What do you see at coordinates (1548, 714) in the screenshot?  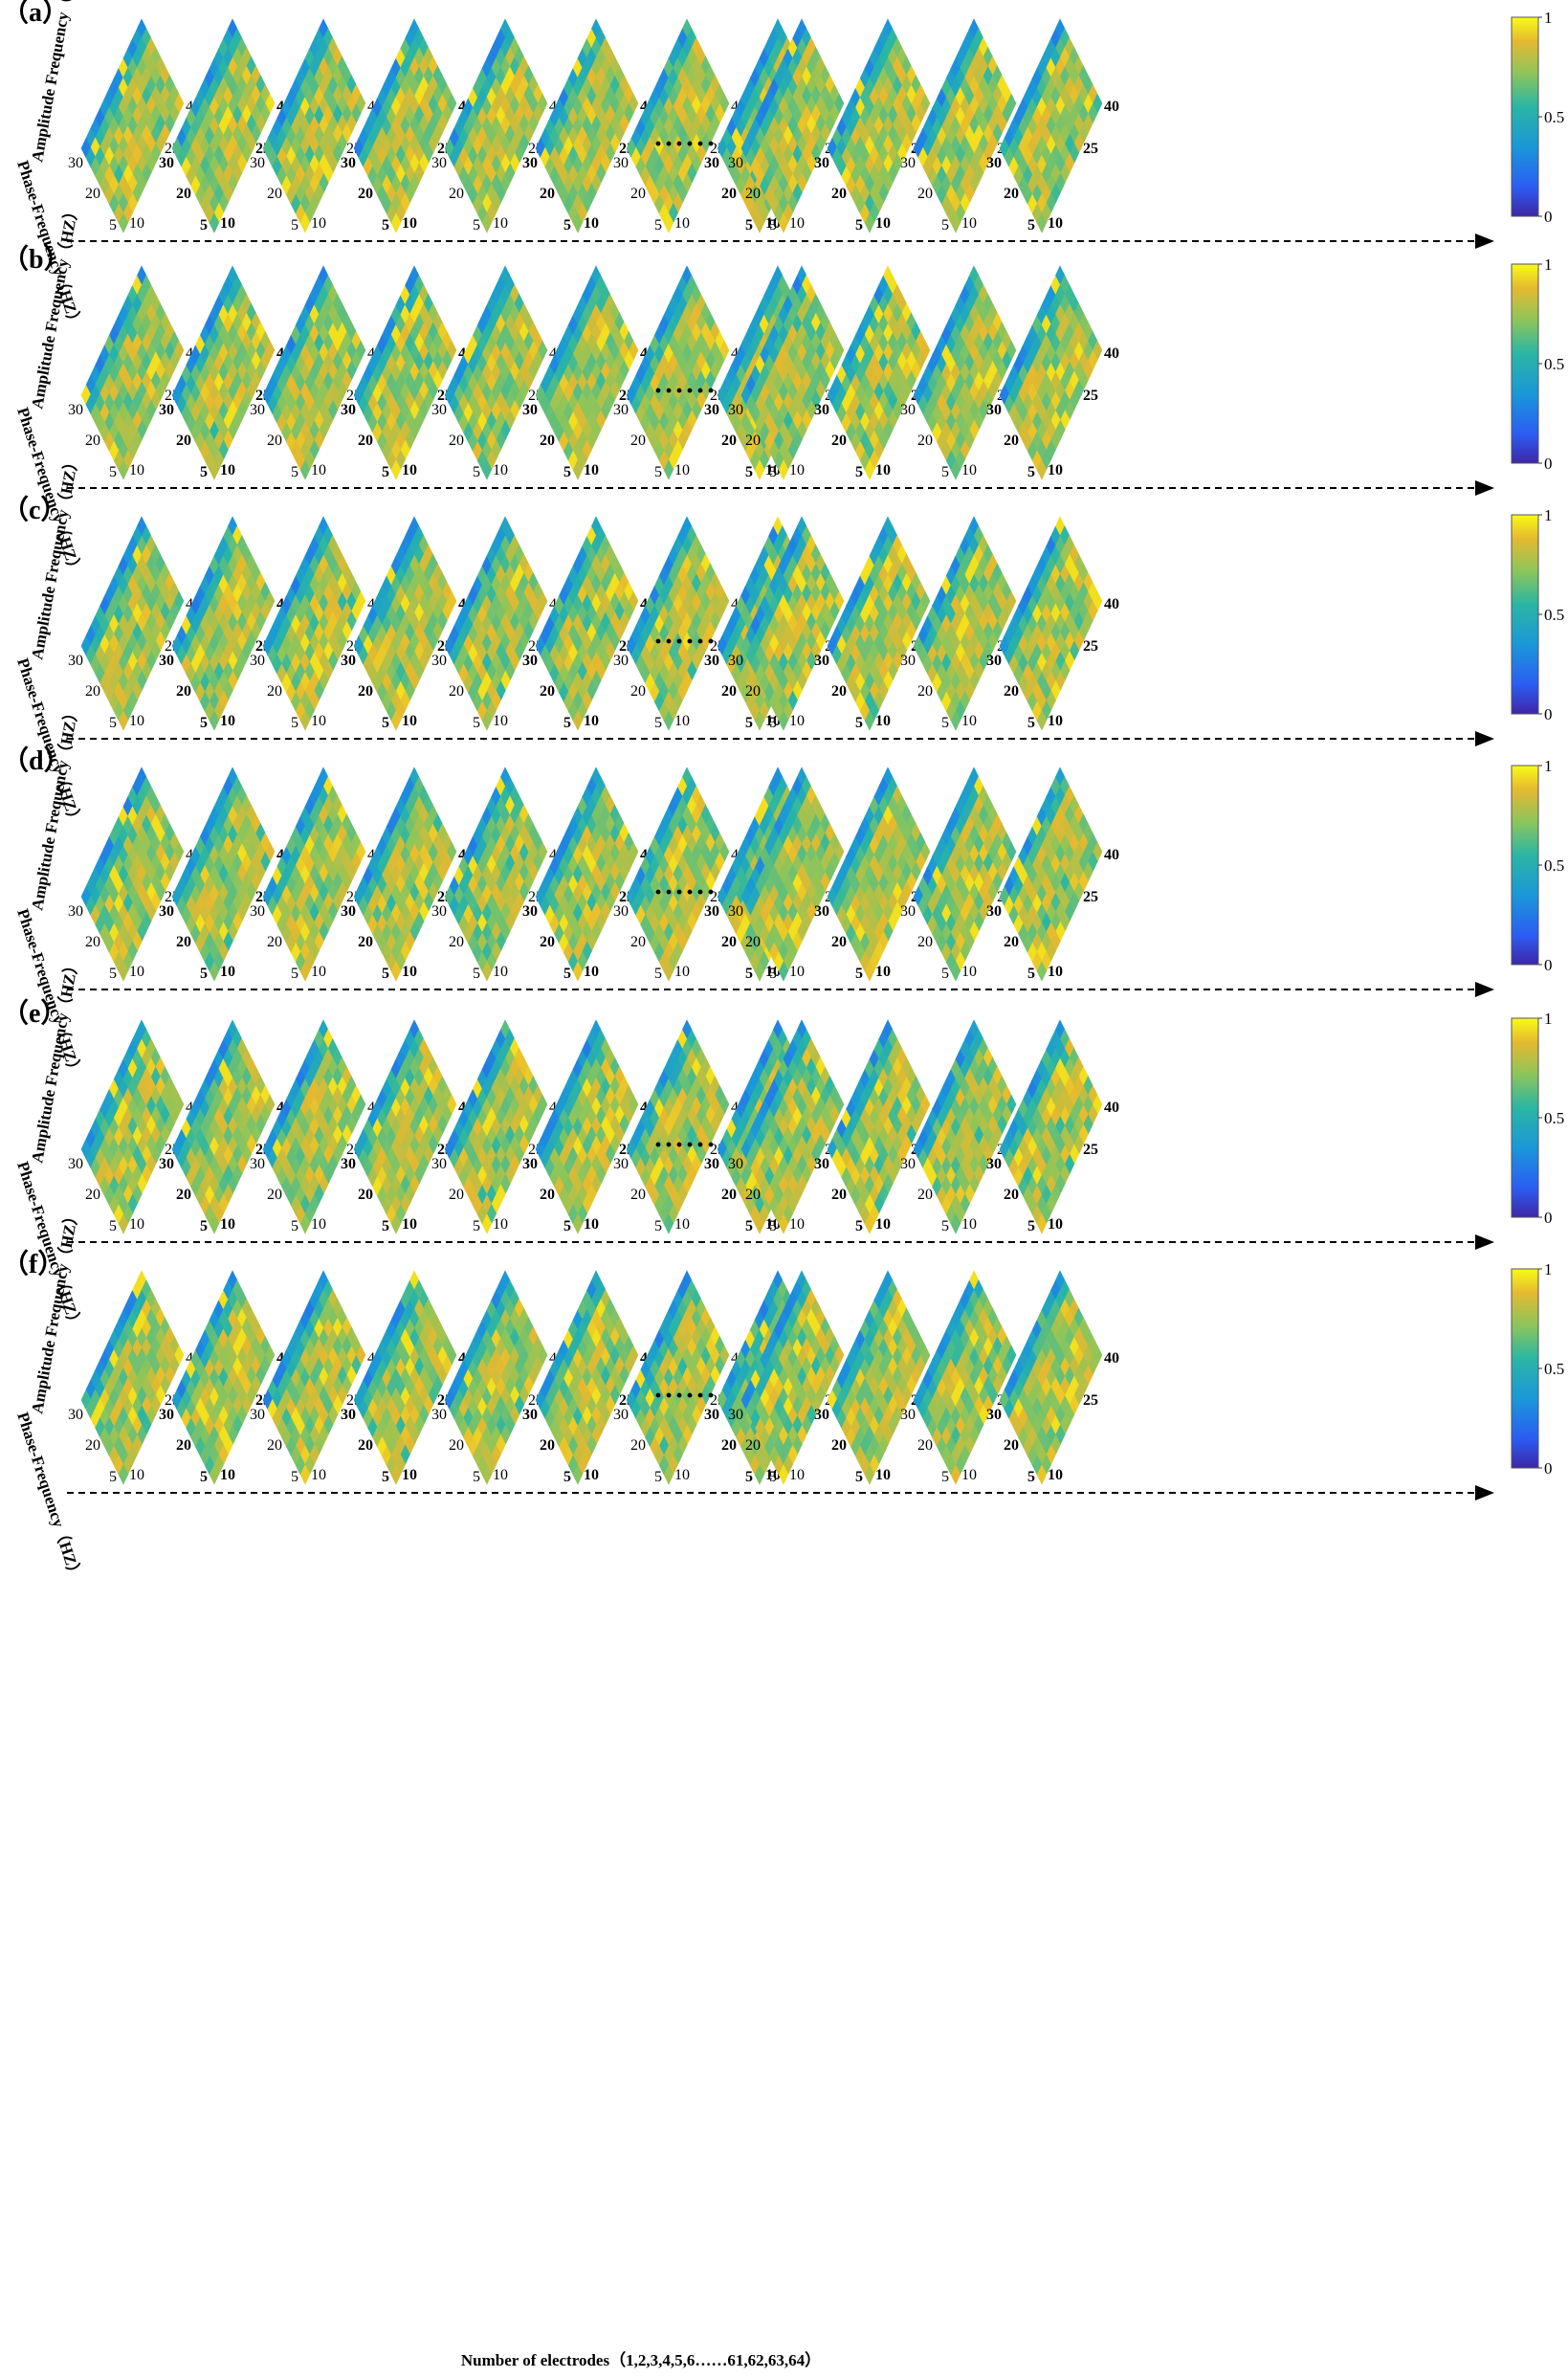 I see `colorbar-tick-label: 0` at bounding box center [1548, 714].